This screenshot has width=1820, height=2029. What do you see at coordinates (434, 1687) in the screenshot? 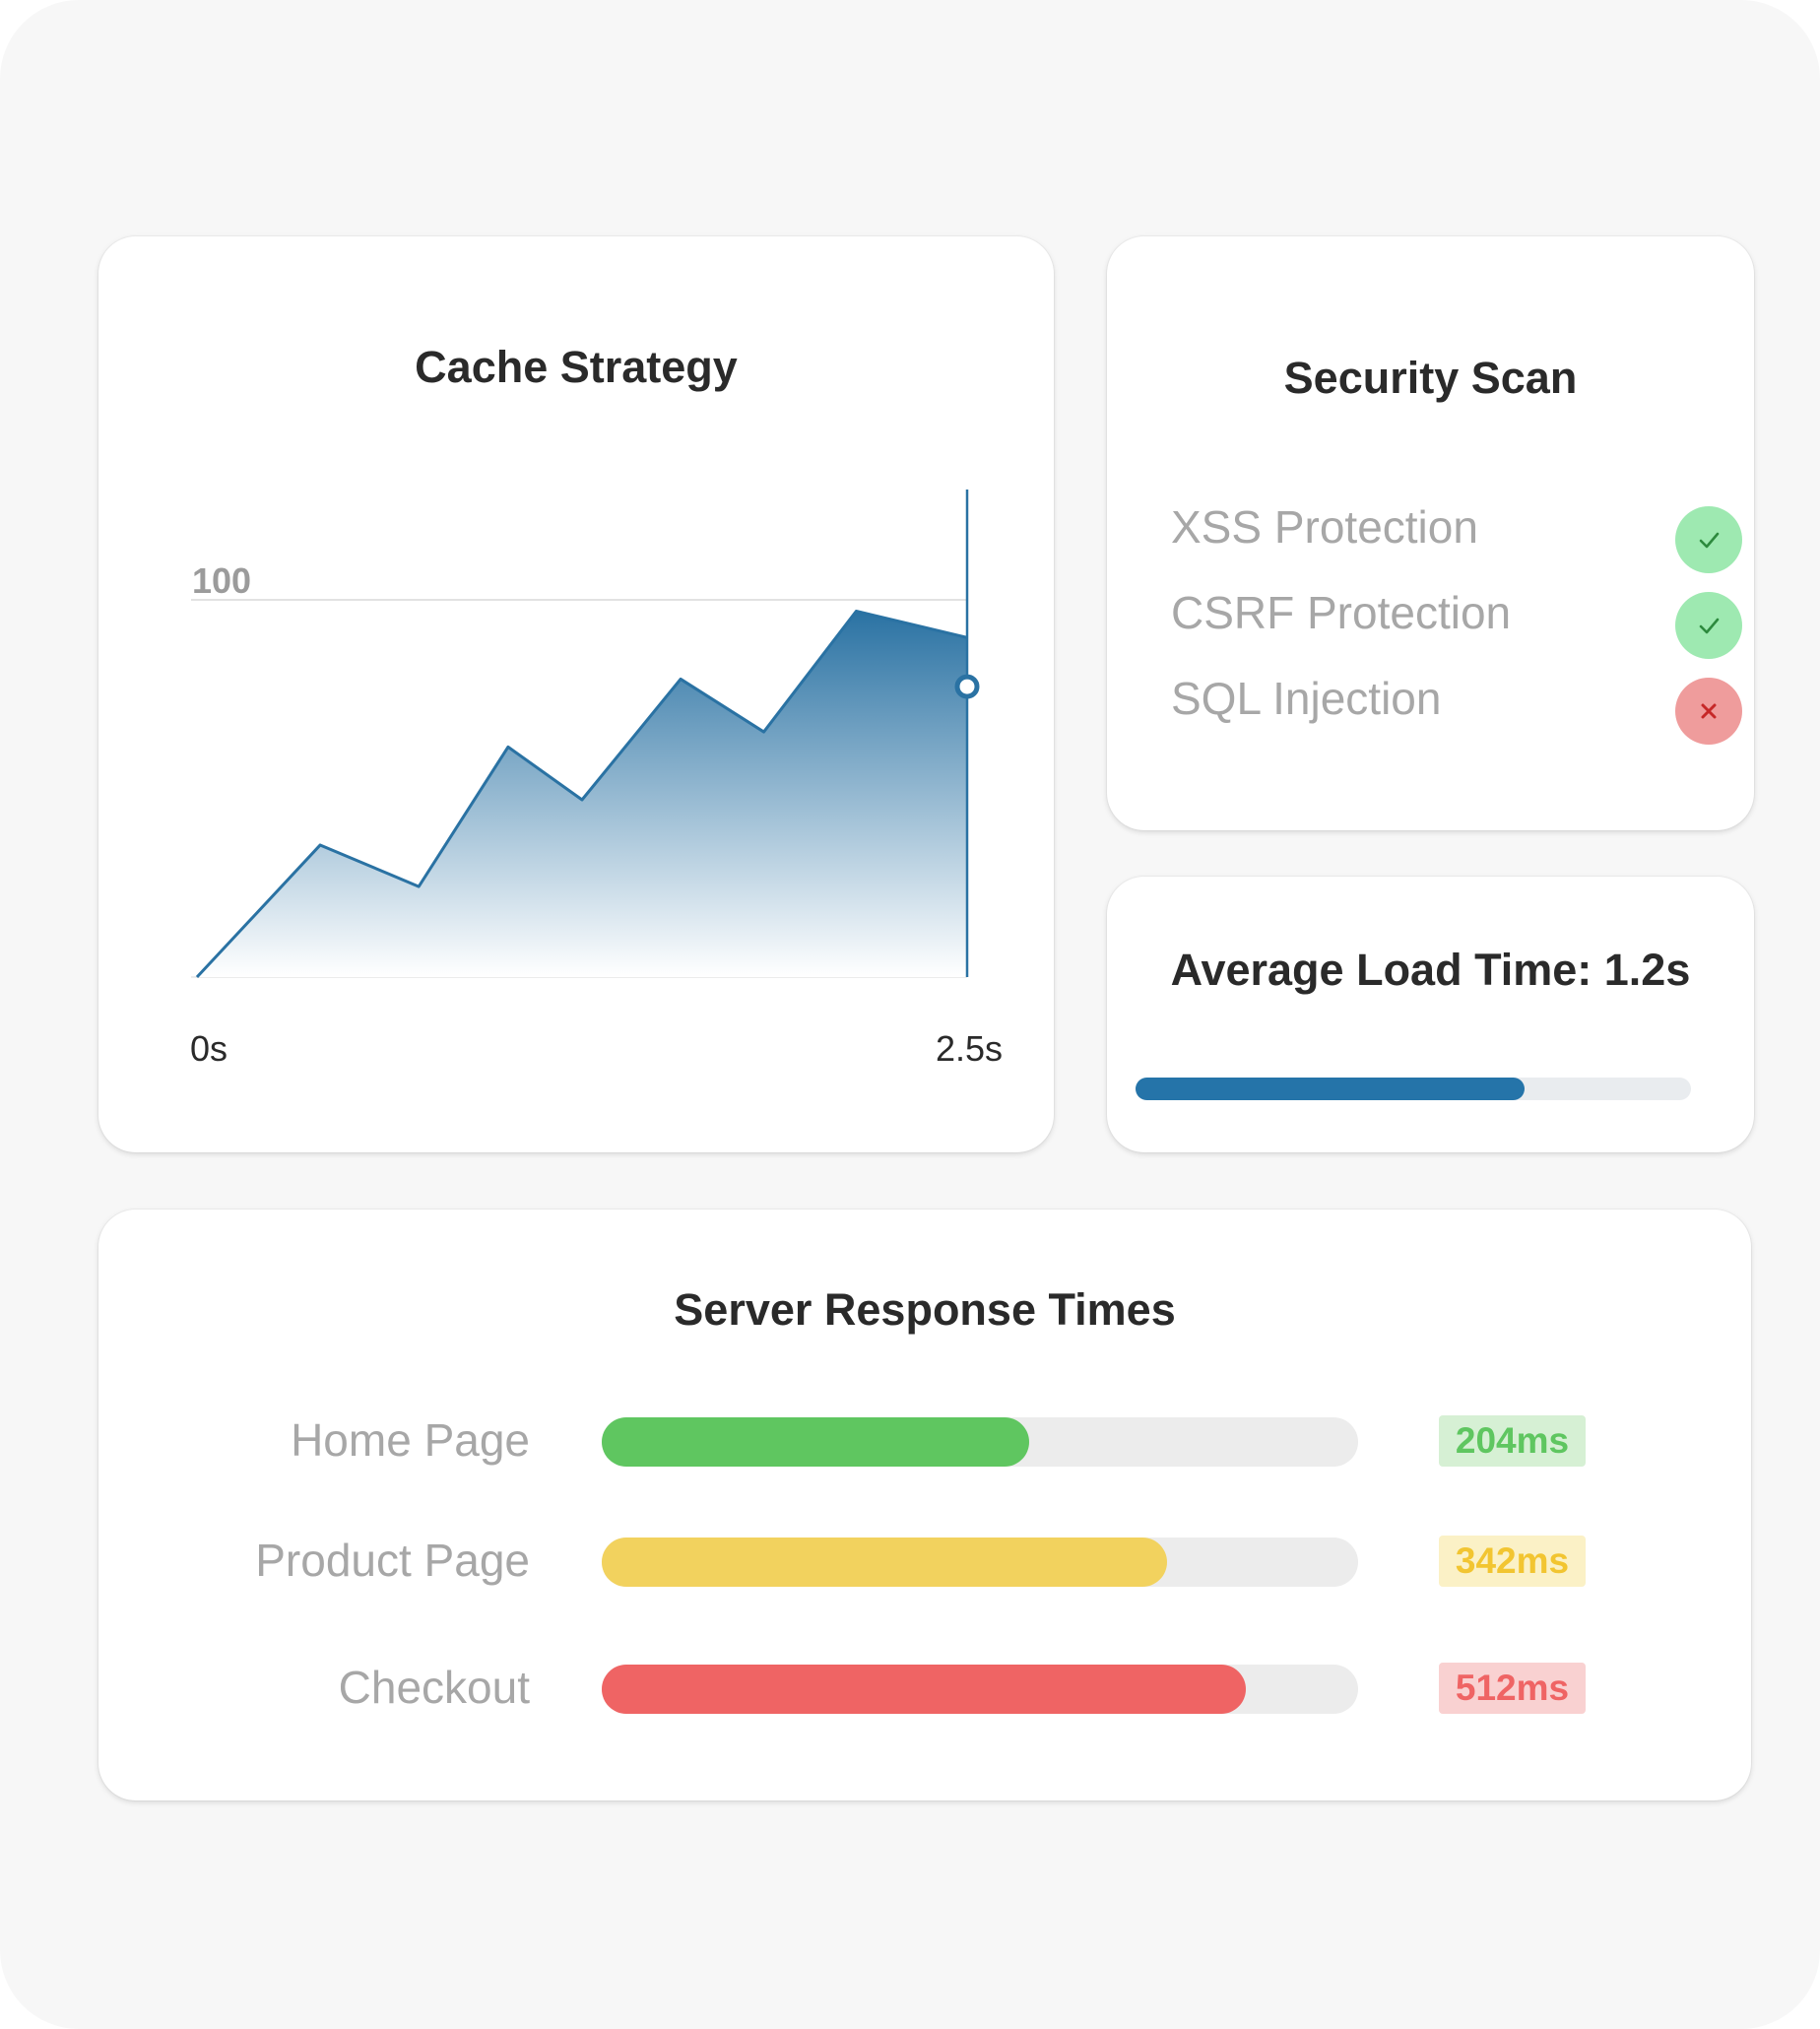
I see `server-row-label: Checkout` at bounding box center [434, 1687].